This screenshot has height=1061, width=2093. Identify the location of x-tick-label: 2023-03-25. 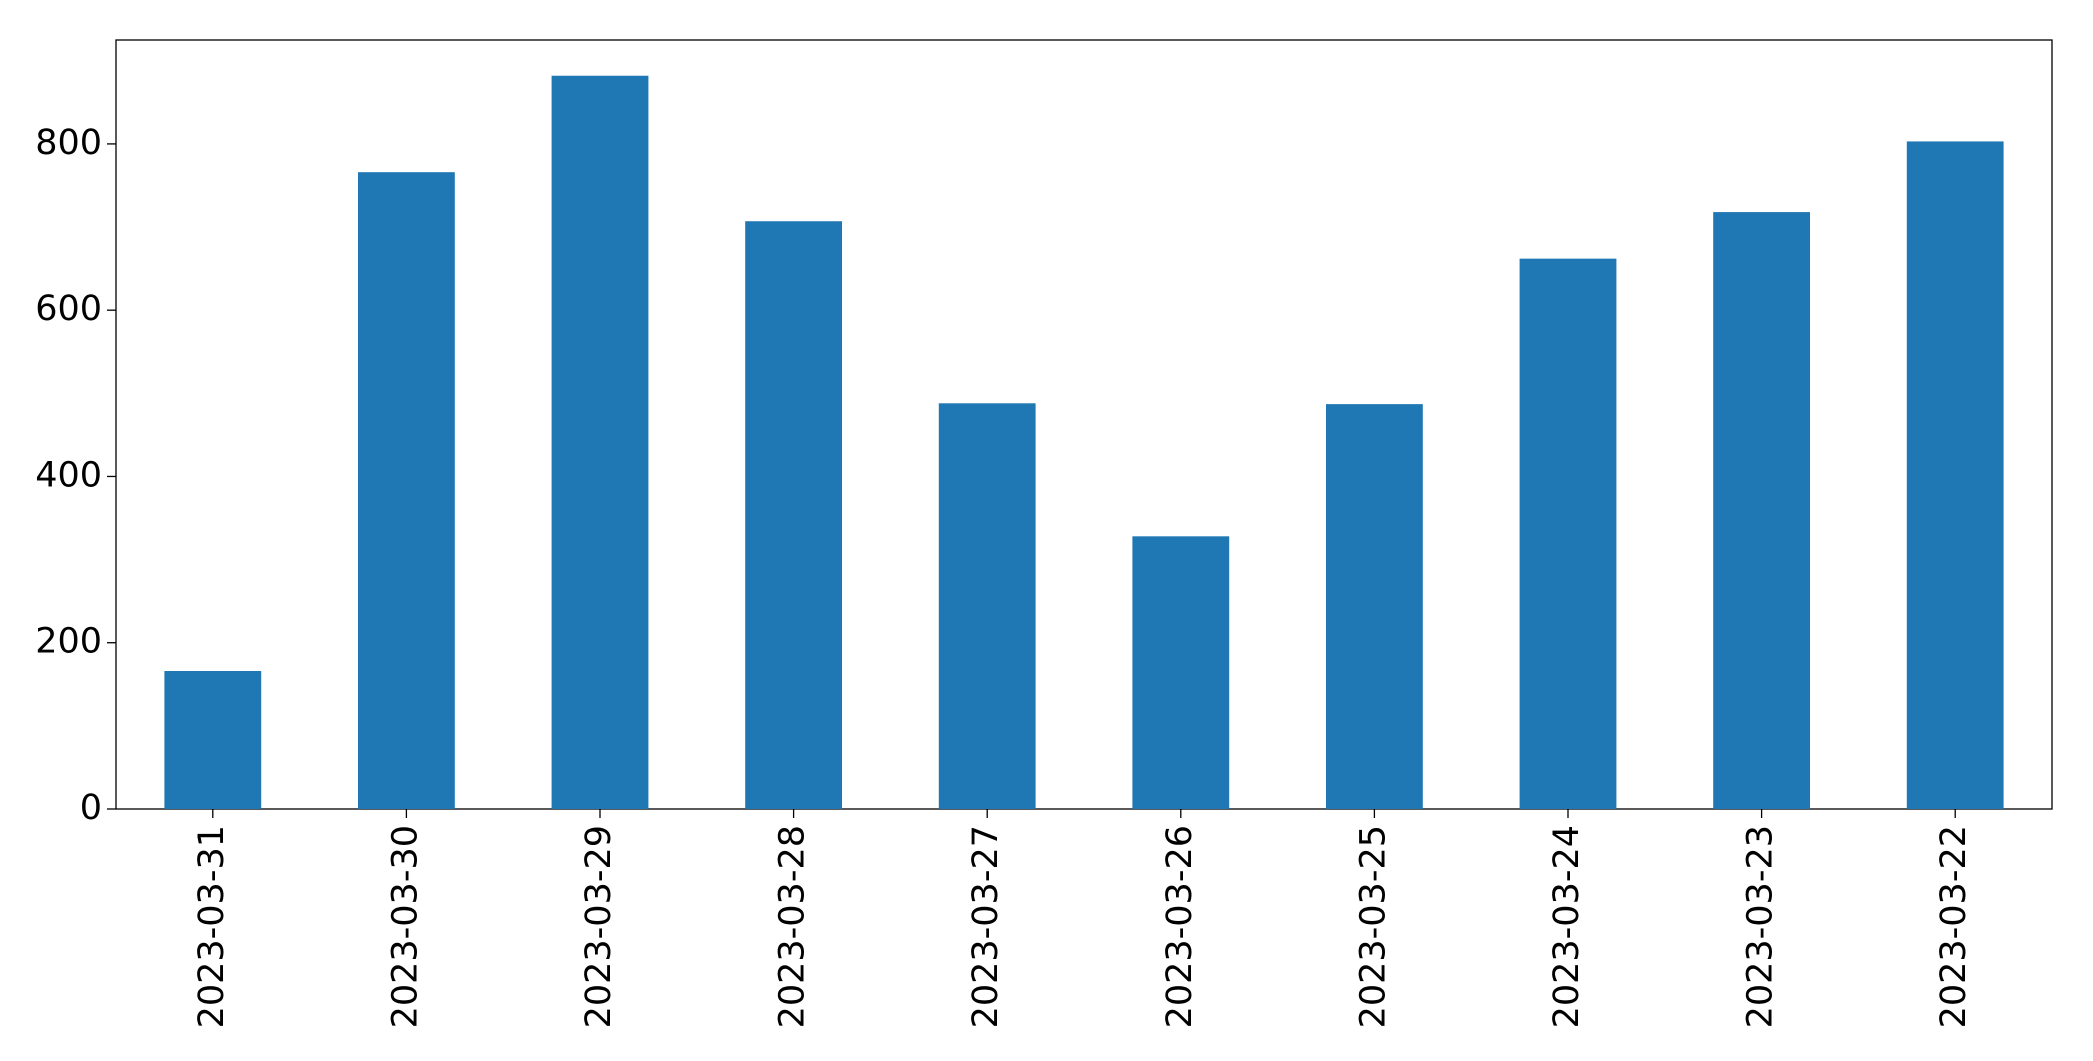
(1373, 926).